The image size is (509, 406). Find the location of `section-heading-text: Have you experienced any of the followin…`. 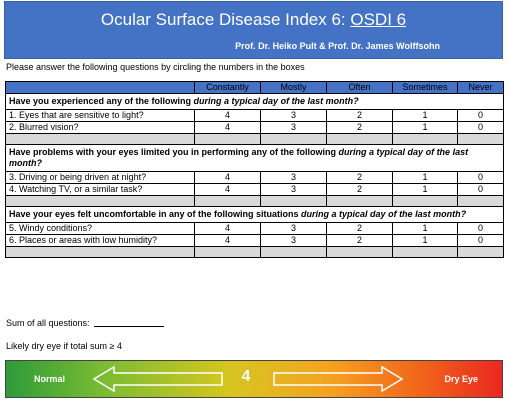

section-heading-text: Have you experienced any of the followin… is located at coordinates (101, 101).